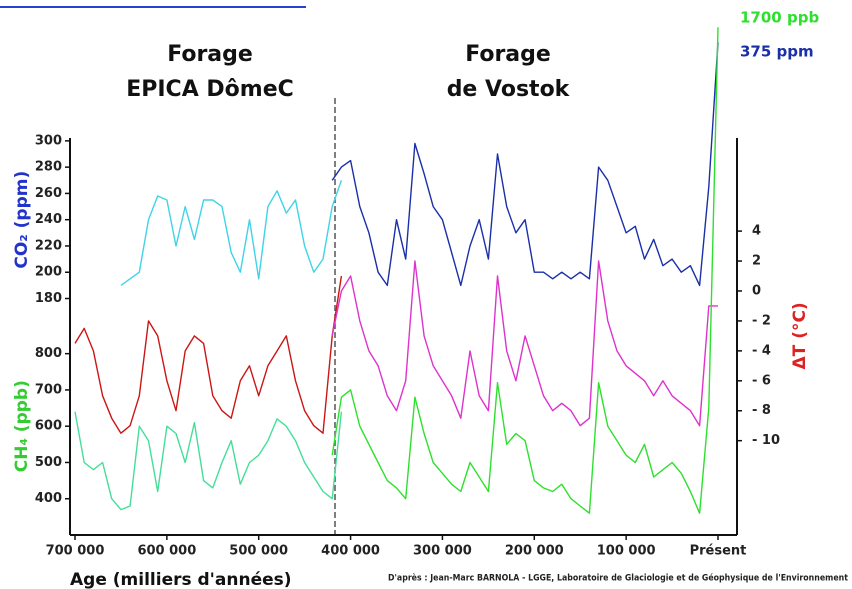  Describe the element at coordinates (181, 579) in the screenshot. I see `x-axis-label: Age (milliers d'années)` at that location.